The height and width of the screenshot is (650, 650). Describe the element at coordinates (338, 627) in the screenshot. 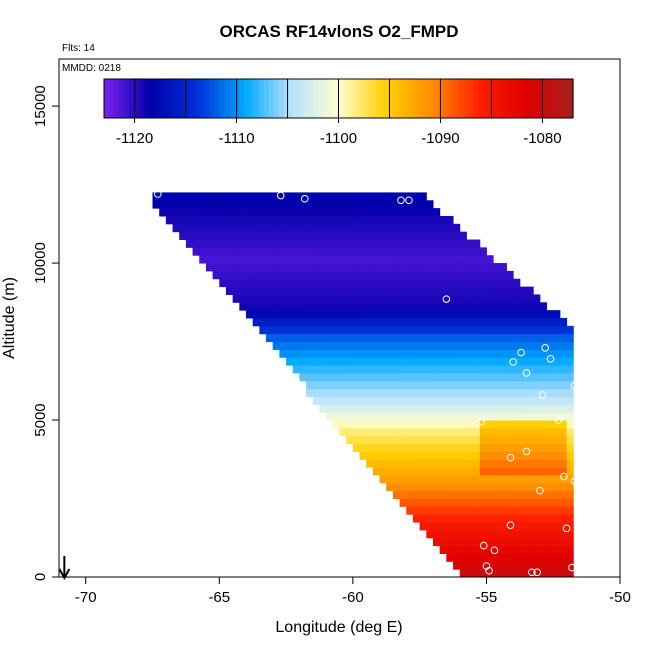

I see `x-axis-label: Longitude (deg E)` at that location.